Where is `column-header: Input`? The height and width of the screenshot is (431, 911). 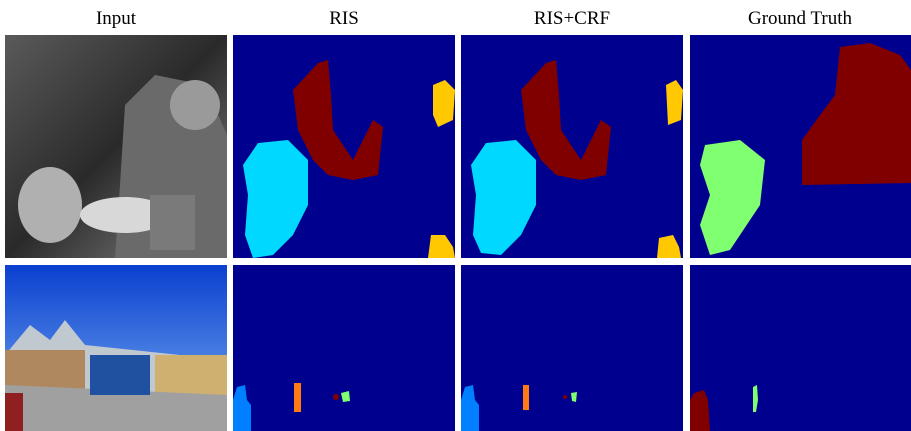
column-header: Input is located at coordinates (116, 18).